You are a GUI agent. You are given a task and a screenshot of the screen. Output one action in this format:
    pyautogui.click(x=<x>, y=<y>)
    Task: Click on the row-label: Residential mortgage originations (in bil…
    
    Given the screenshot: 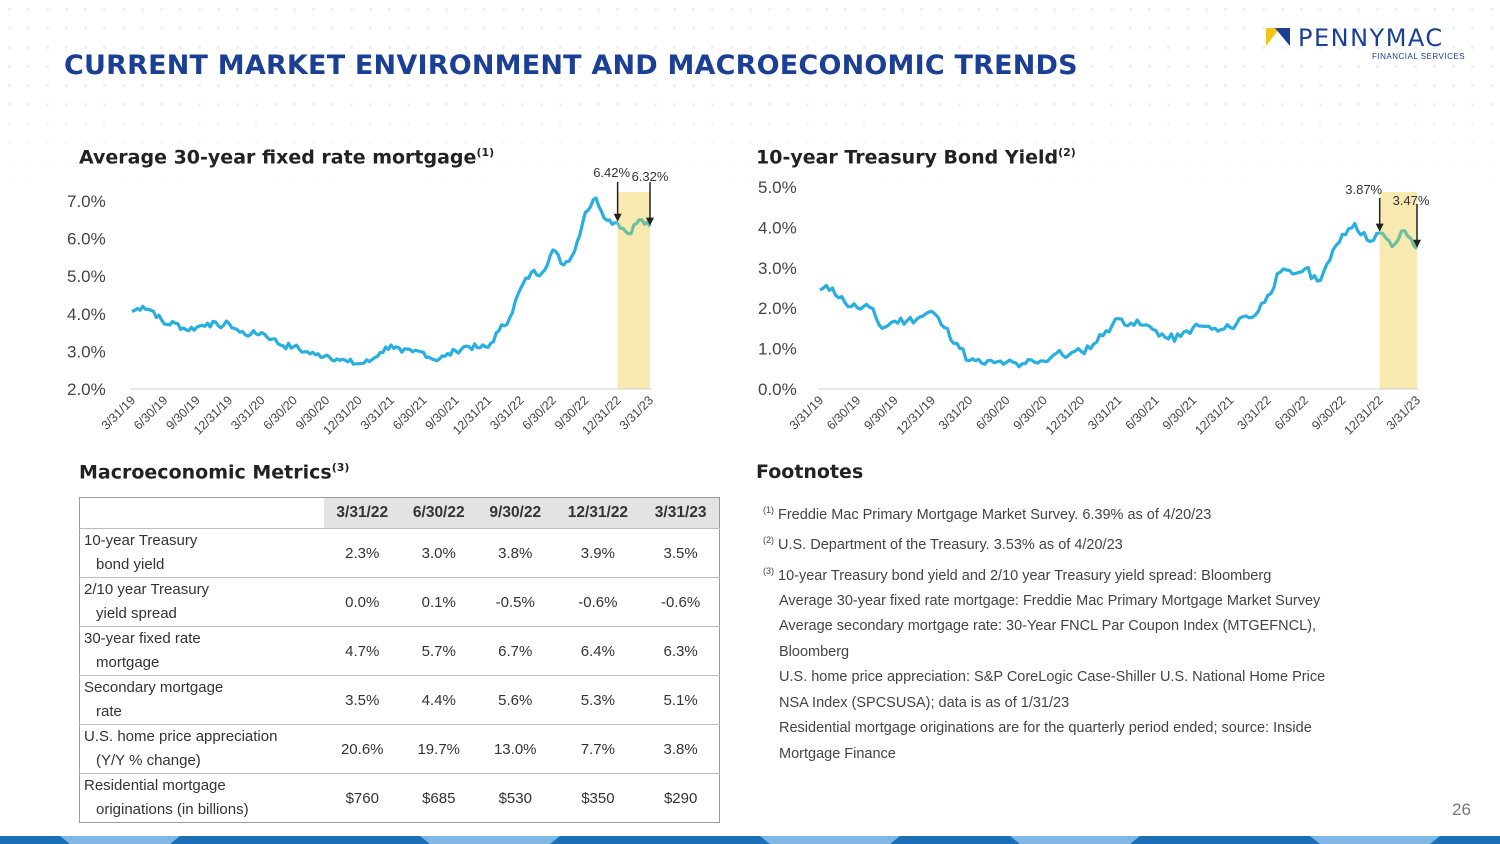 What is the action you would take?
    pyautogui.click(x=201, y=798)
    